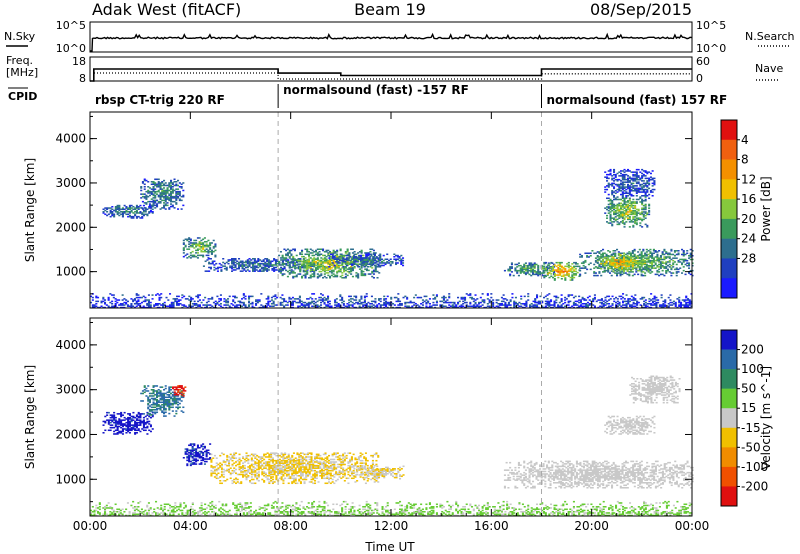 The image size is (800, 554). What do you see at coordinates (745, 160) in the screenshot?
I see `colorbar-tick-label: 8` at bounding box center [745, 160].